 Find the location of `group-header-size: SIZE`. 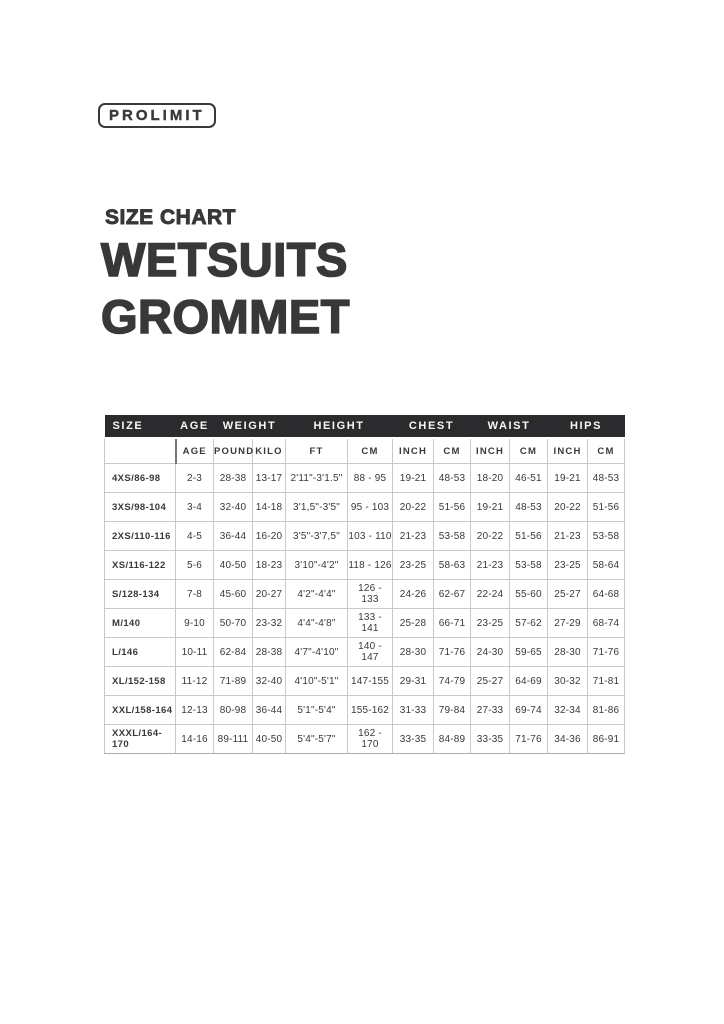

group-header-size: SIZE is located at coordinates (140, 427).